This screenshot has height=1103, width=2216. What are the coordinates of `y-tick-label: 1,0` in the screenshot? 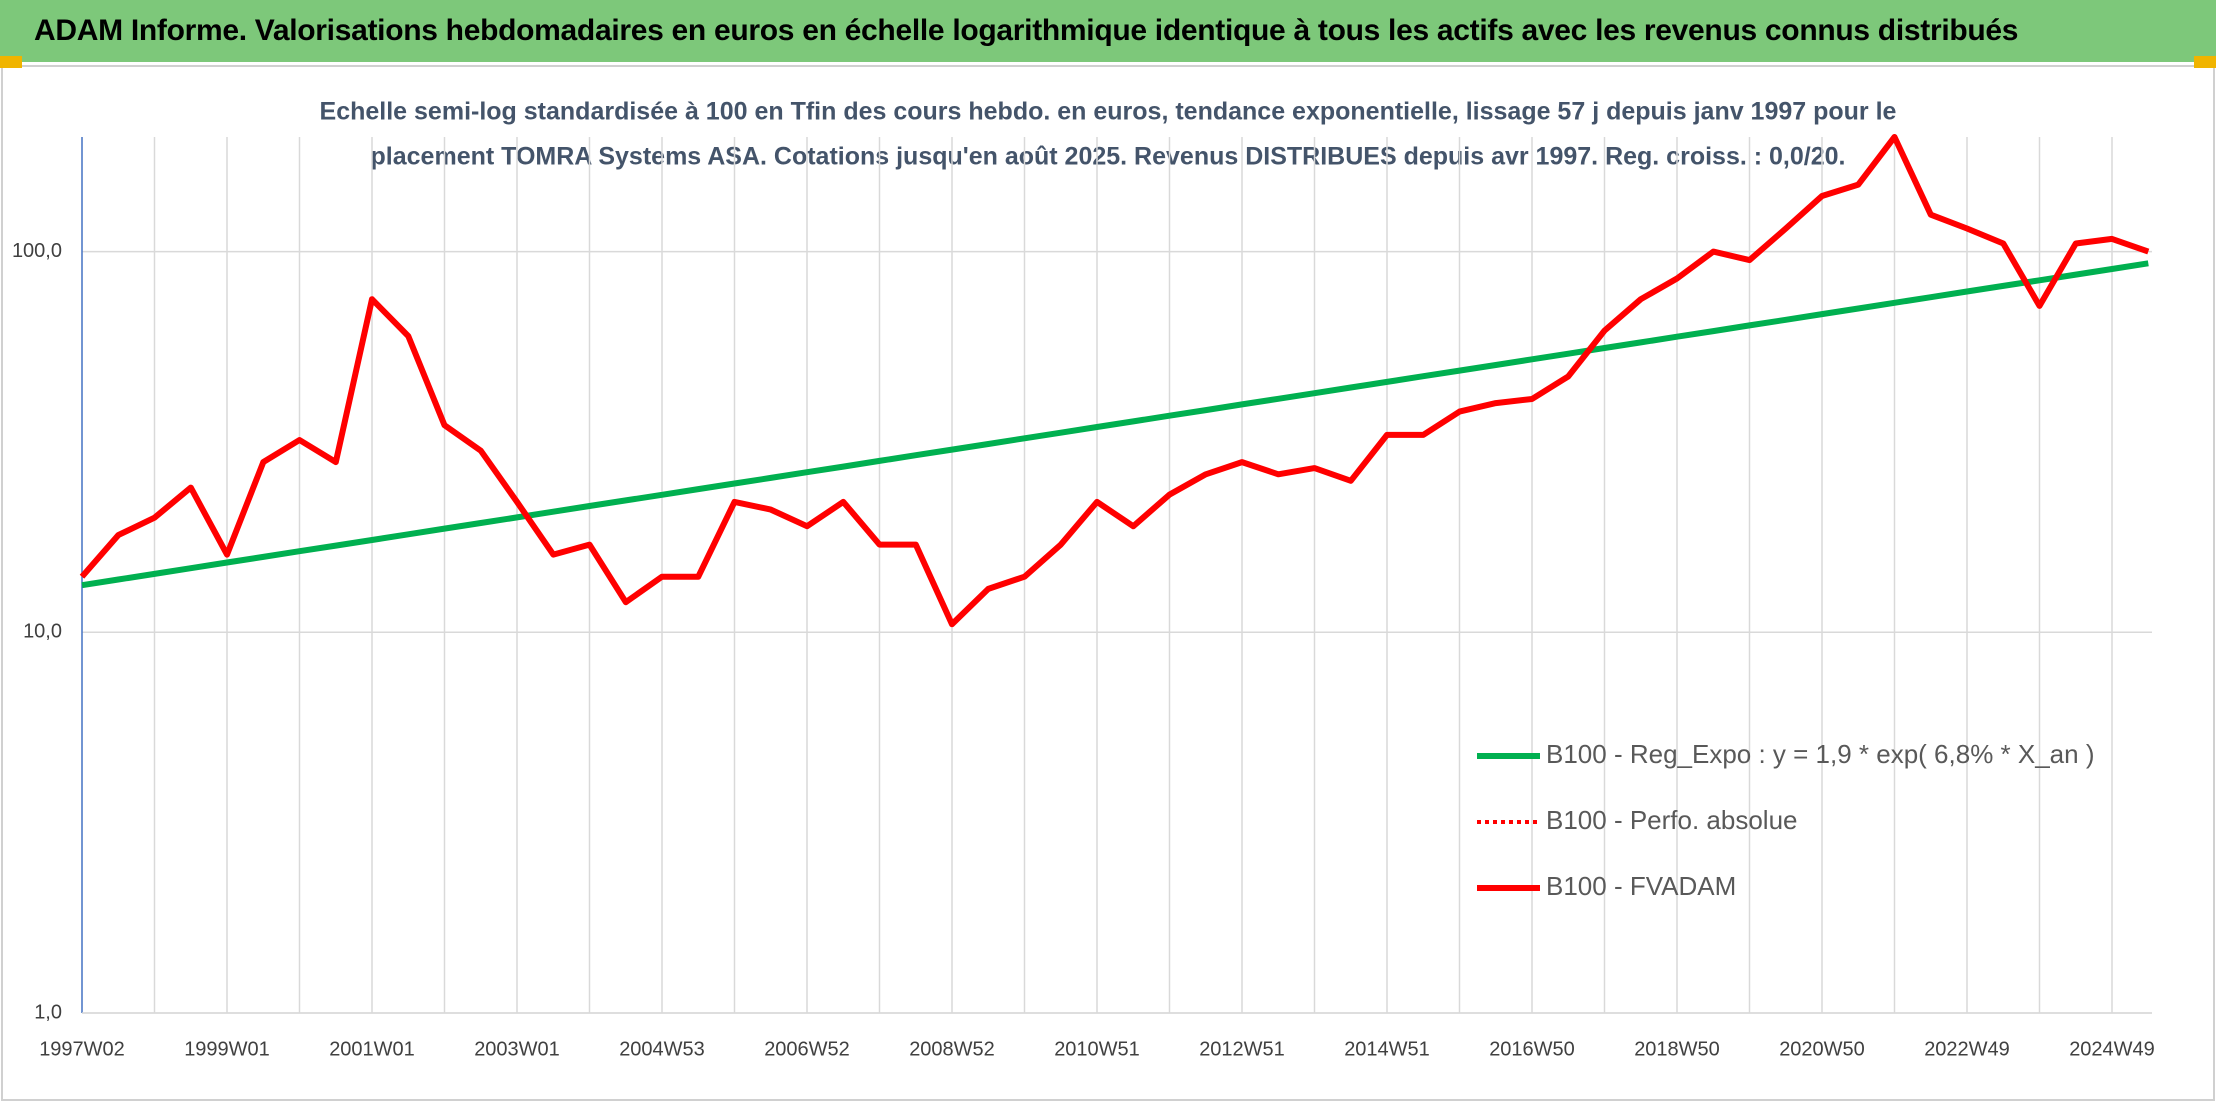 It's located at (48, 1012).